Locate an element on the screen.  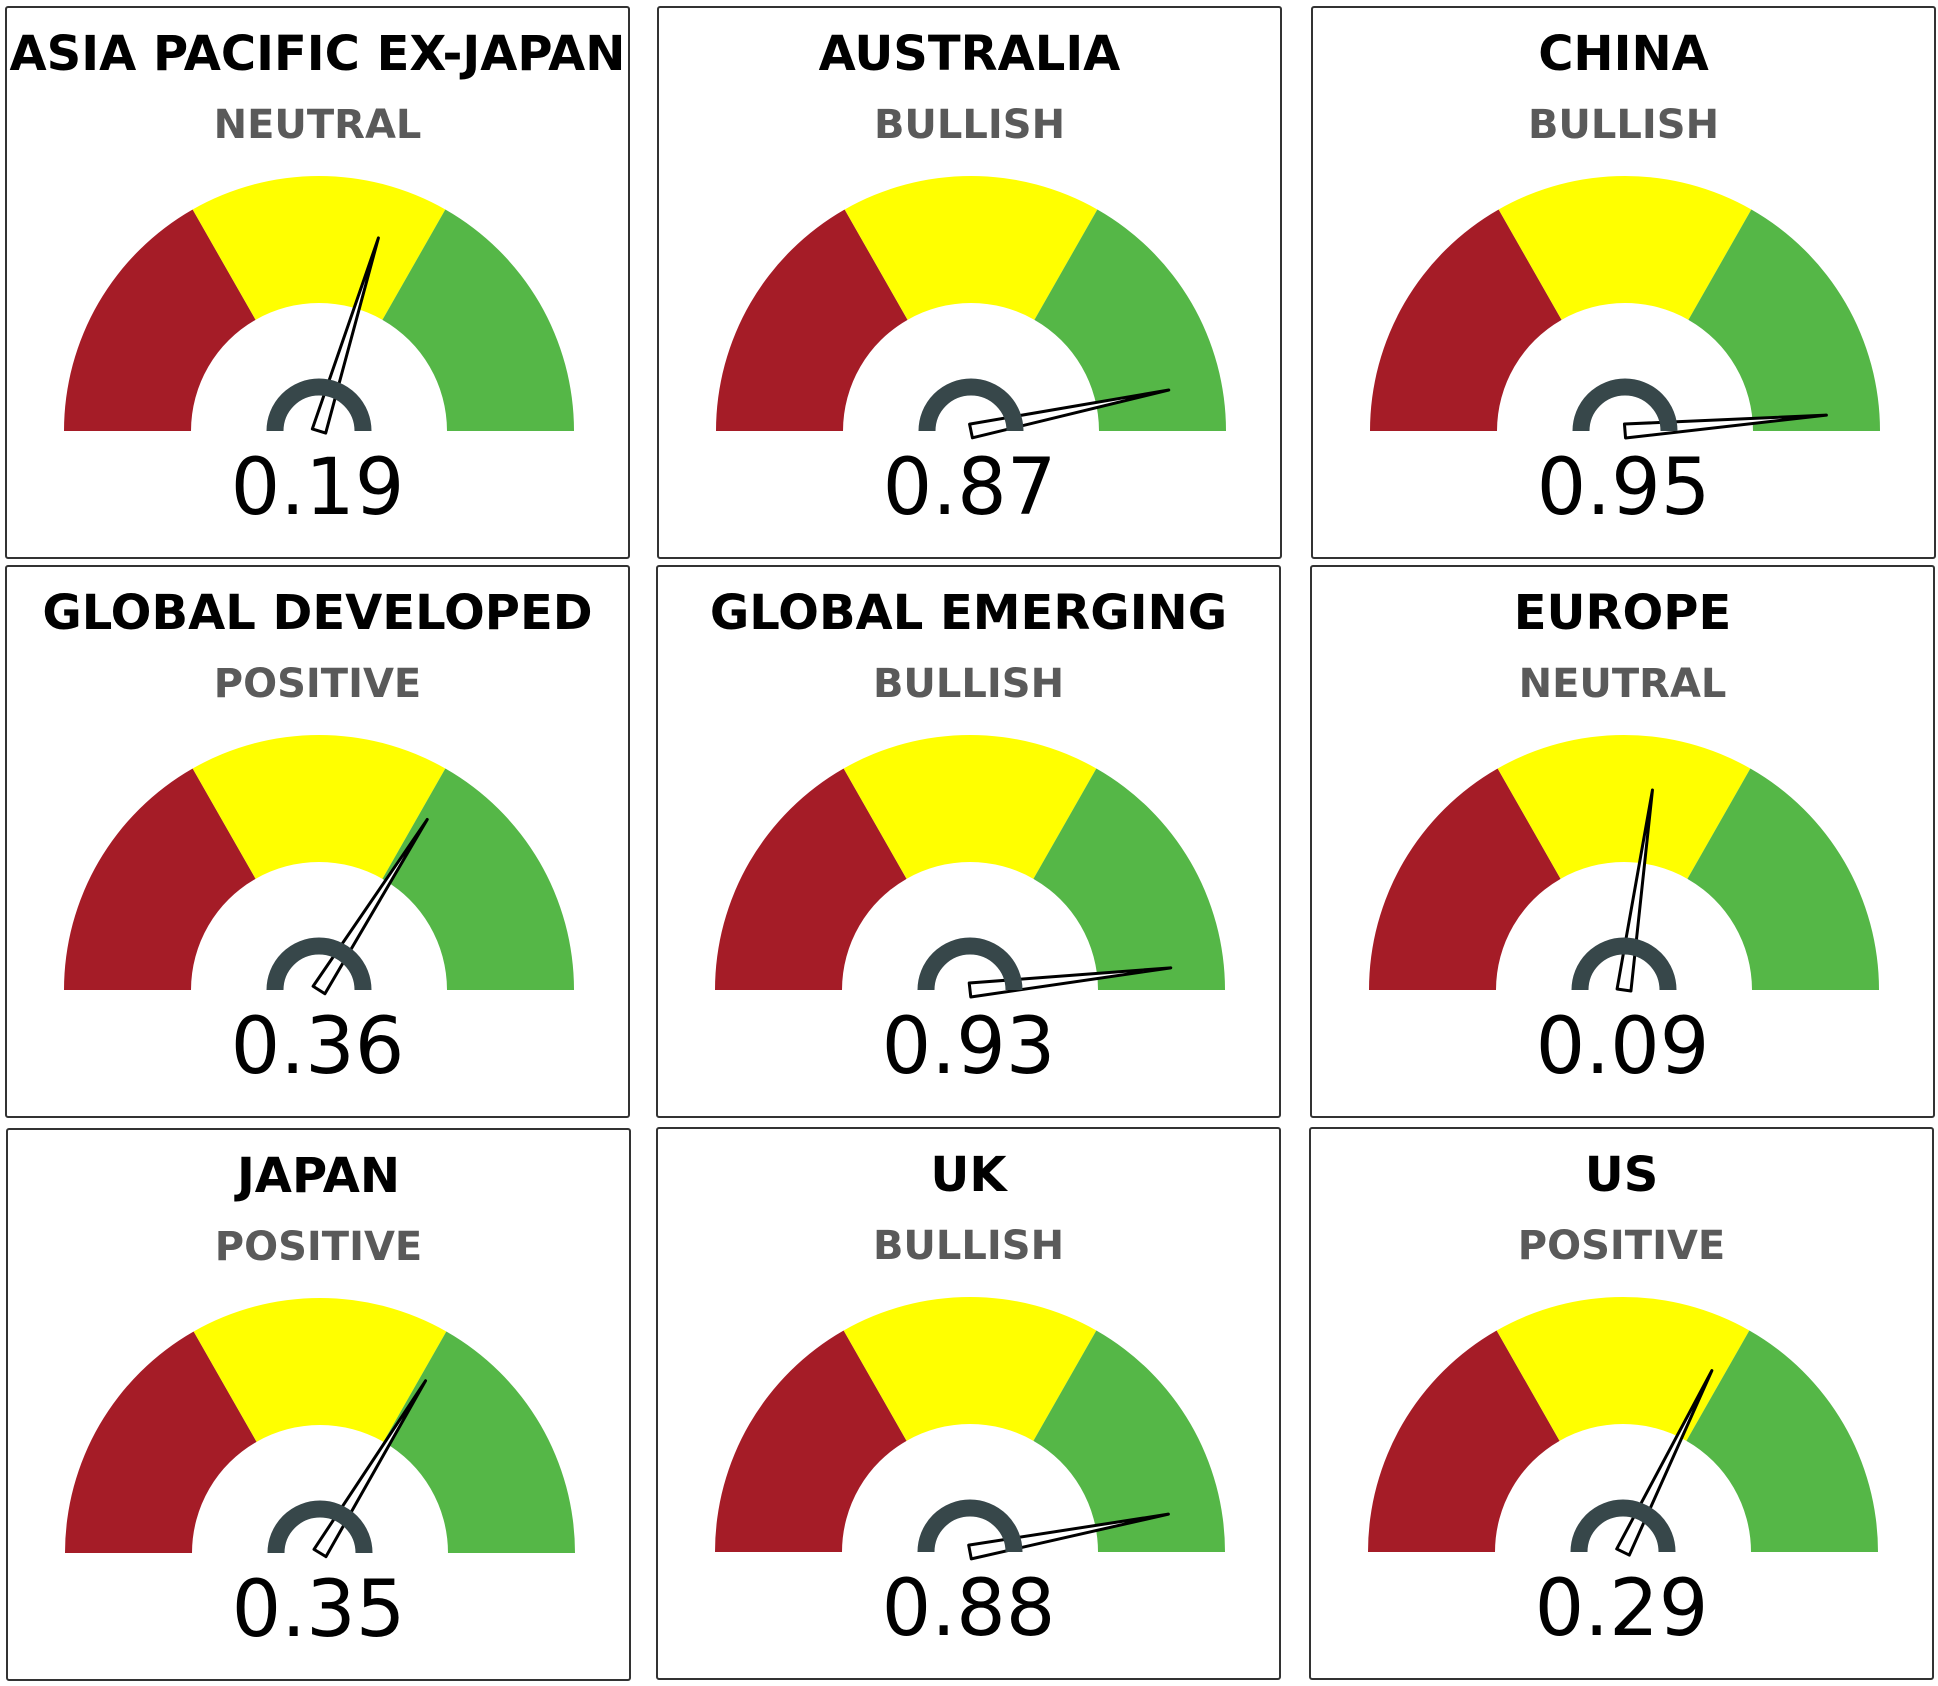
gauge-value: 0.19 is located at coordinates (317, 488).